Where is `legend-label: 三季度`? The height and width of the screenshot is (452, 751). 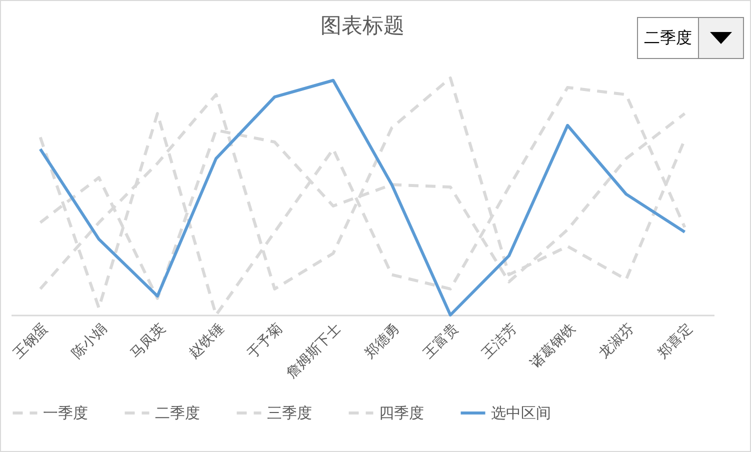
legend-label: 三季度 is located at coordinates (289, 413).